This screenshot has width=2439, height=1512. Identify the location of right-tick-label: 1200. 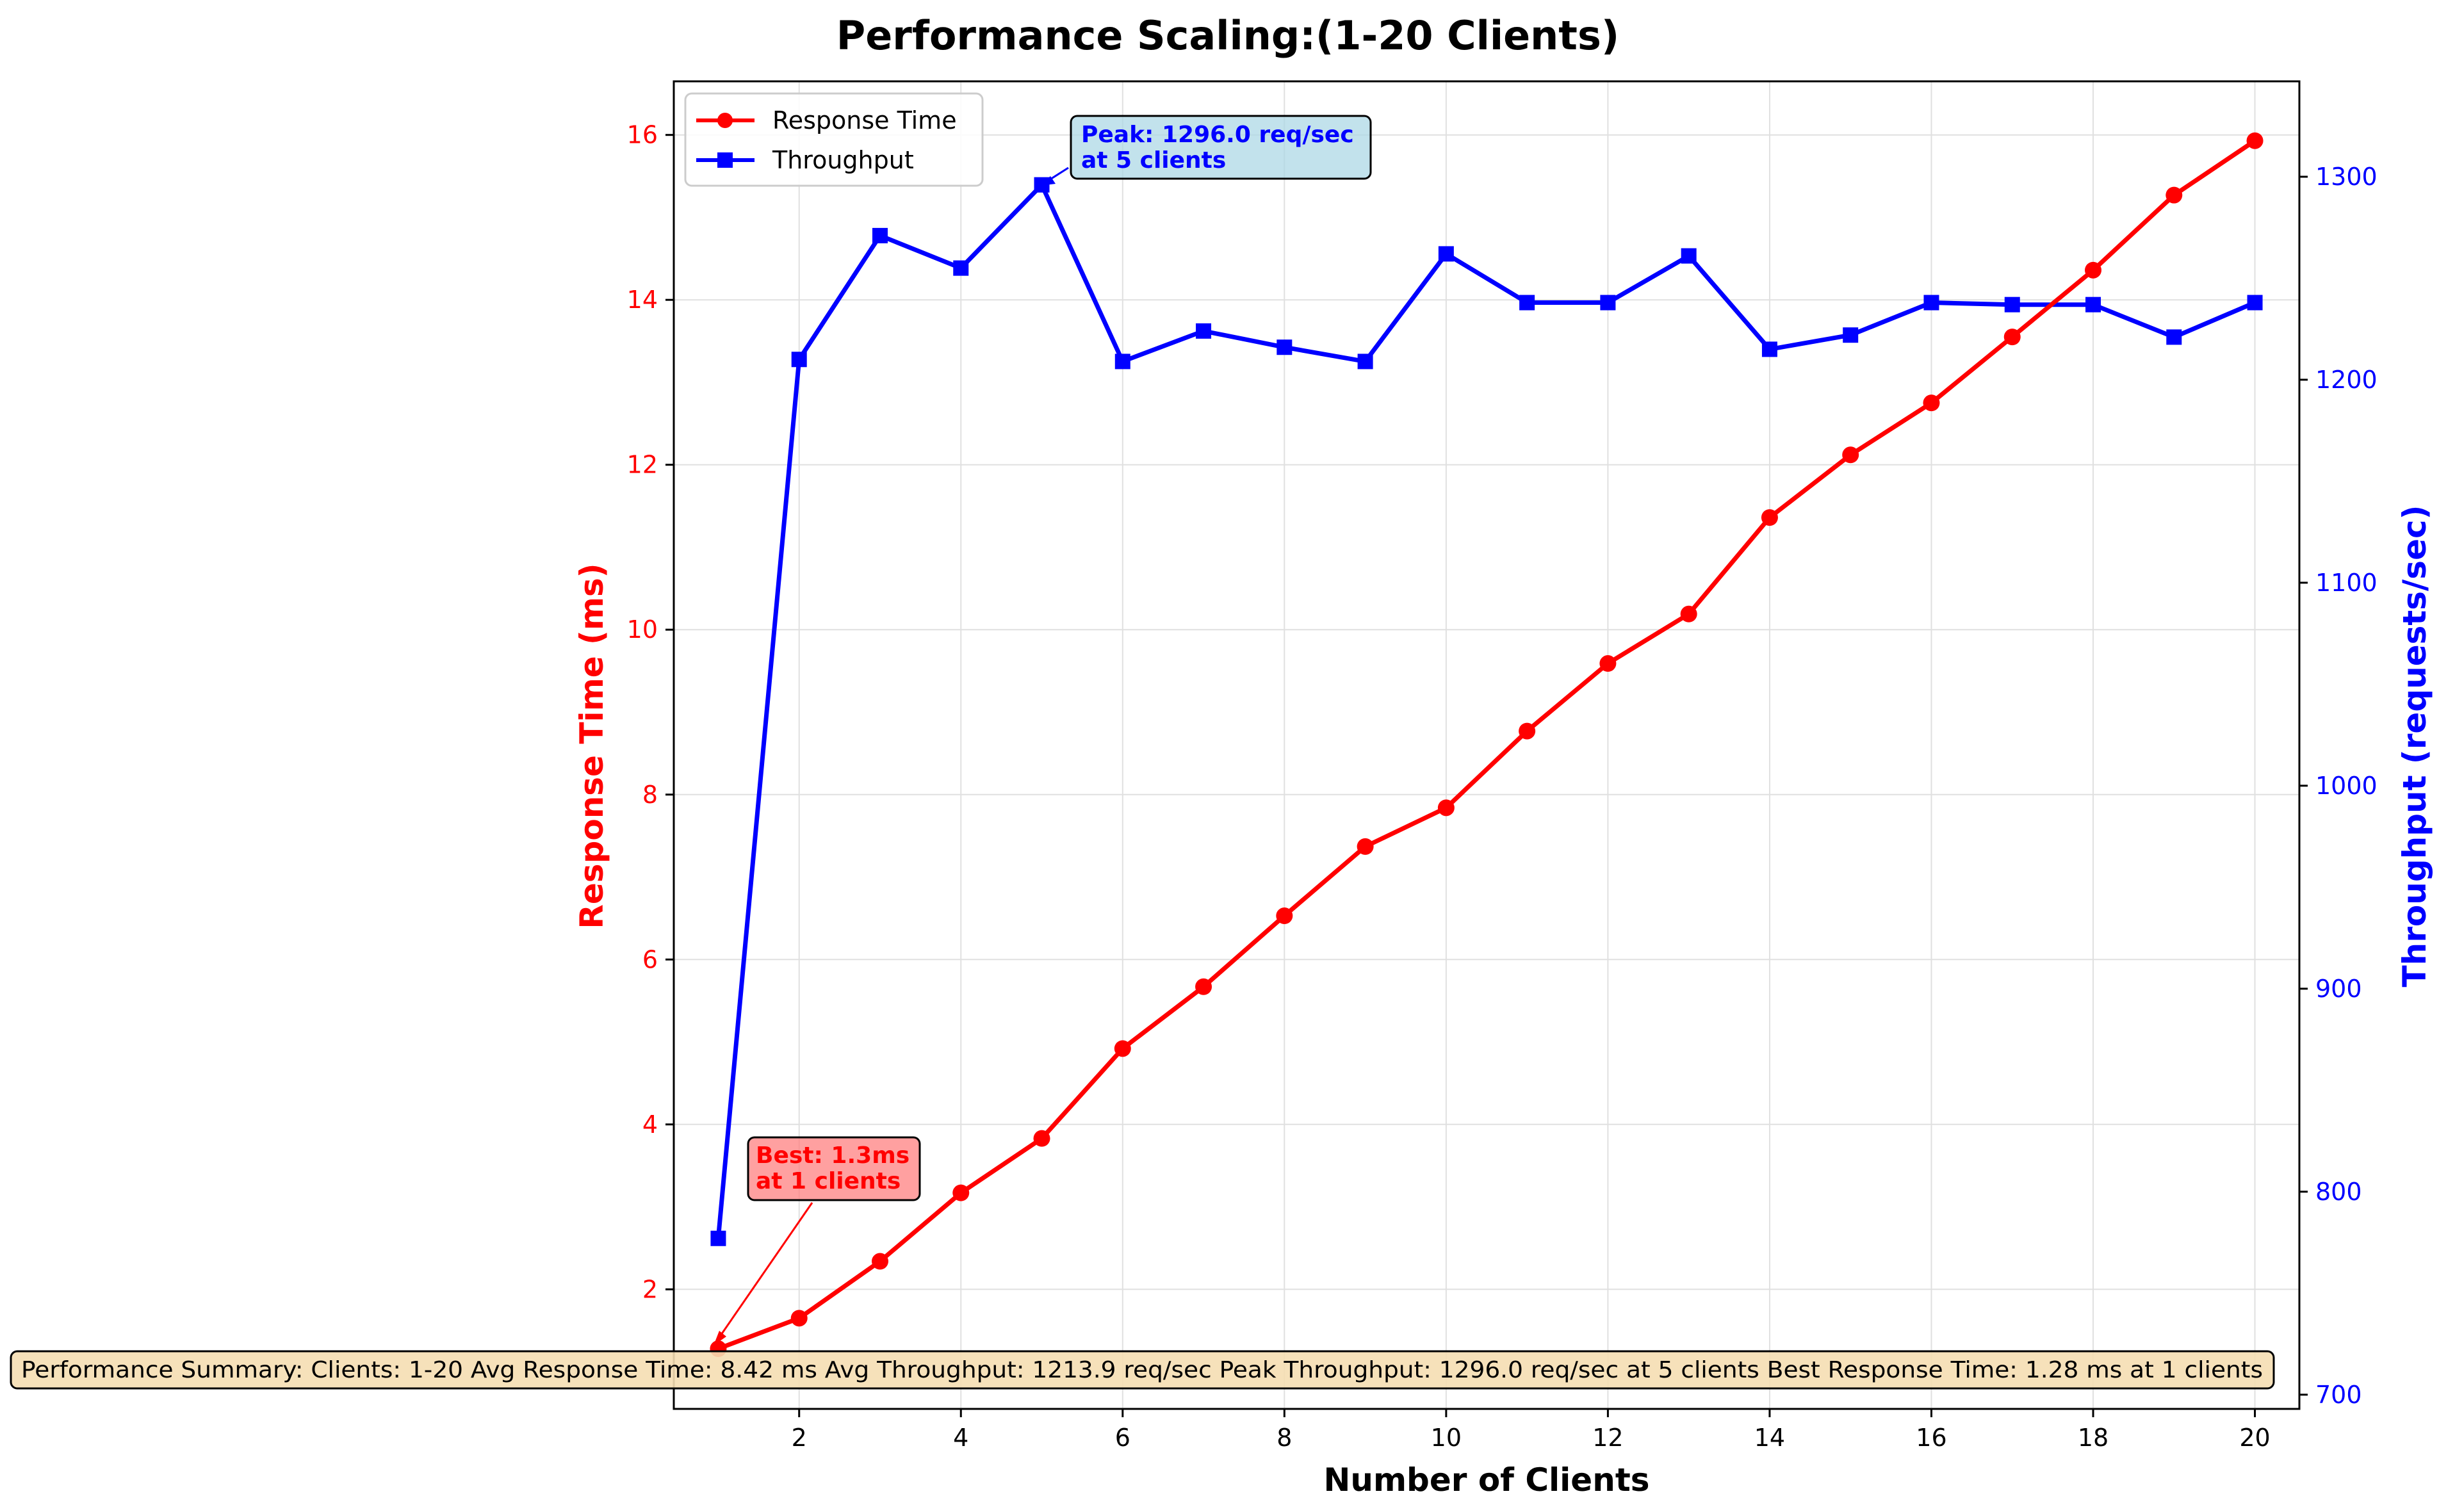
(2346, 380).